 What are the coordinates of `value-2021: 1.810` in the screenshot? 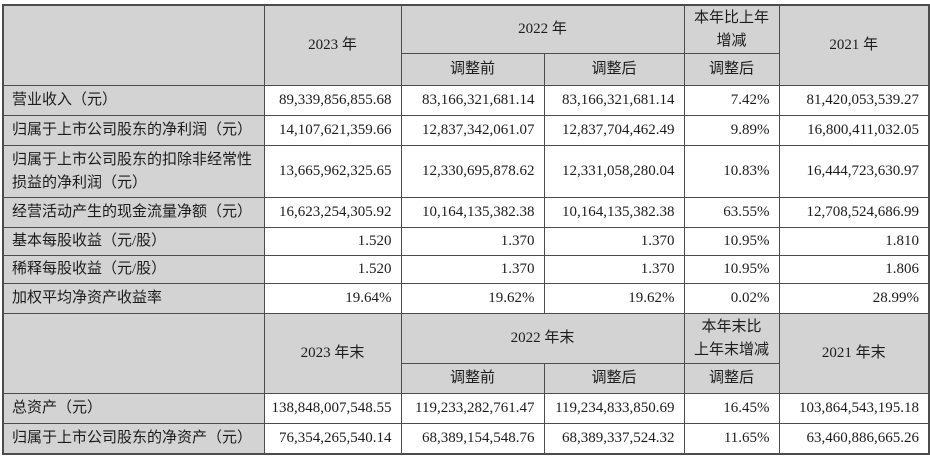 It's located at (854, 241).